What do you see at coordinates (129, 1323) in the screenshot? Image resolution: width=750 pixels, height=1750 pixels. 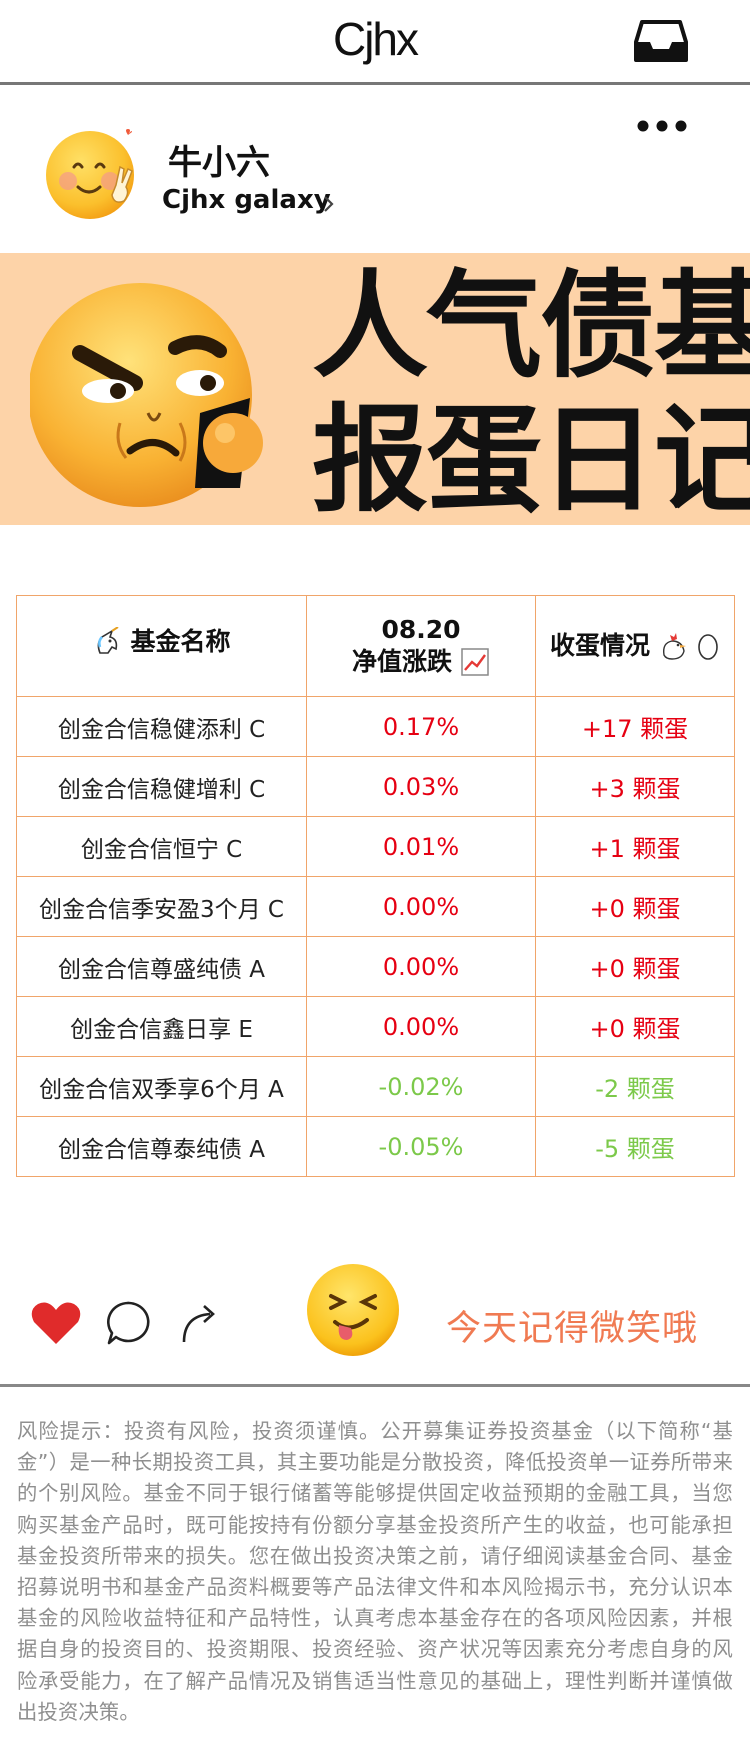 I see `comment-icon` at bounding box center [129, 1323].